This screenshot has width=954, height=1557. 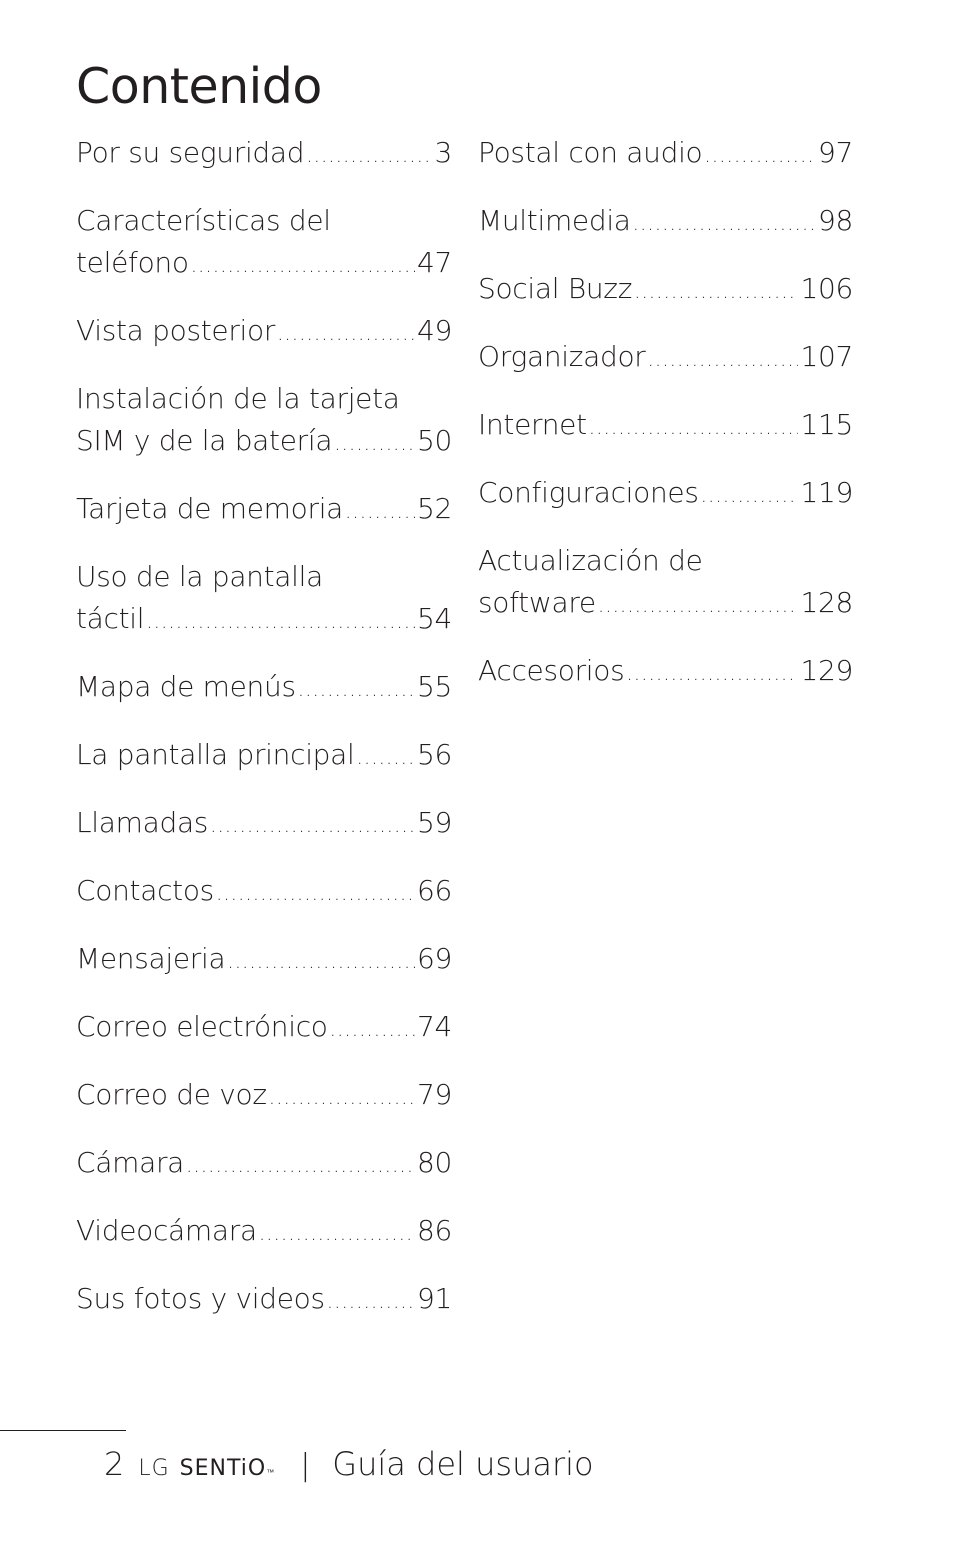 I want to click on toc-entry: Organizador 107, so click(x=665, y=357).